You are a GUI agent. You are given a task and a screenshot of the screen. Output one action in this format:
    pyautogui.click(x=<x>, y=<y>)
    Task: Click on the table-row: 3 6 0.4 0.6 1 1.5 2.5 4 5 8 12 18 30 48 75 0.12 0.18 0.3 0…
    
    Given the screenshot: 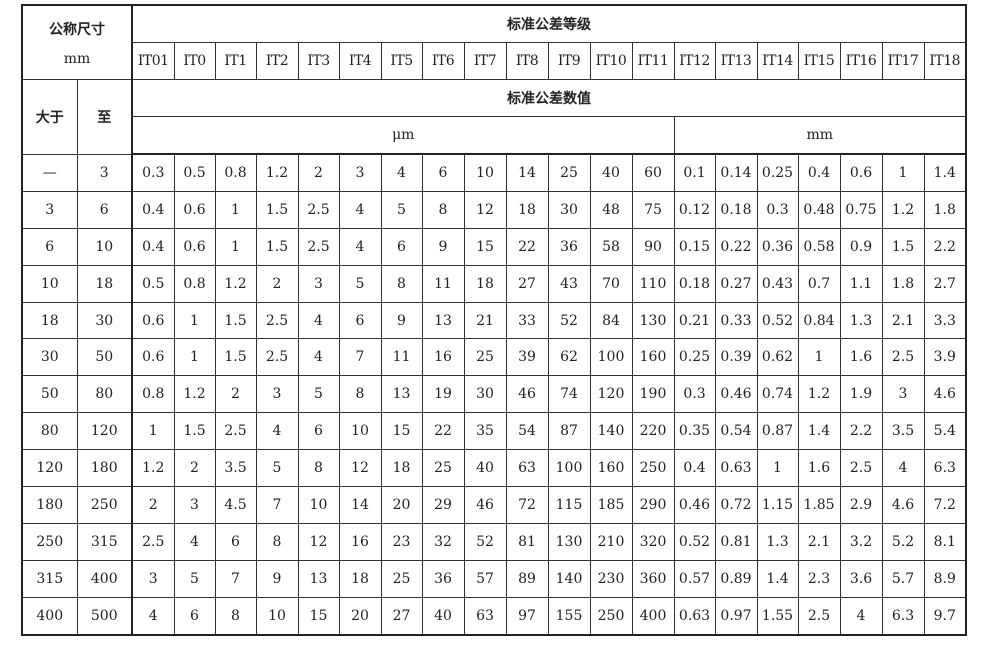 What is the action you would take?
    pyautogui.click(x=494, y=209)
    